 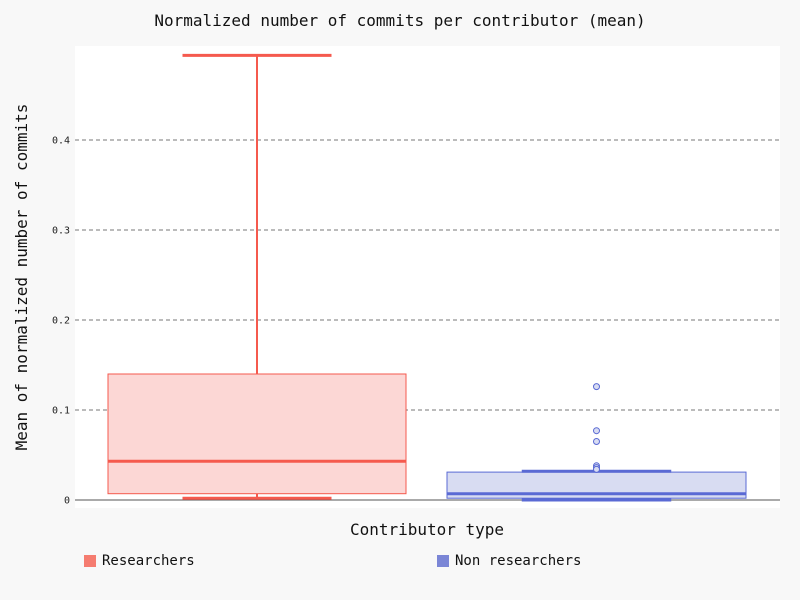 I want to click on box-non-researchers, so click(x=596, y=442).